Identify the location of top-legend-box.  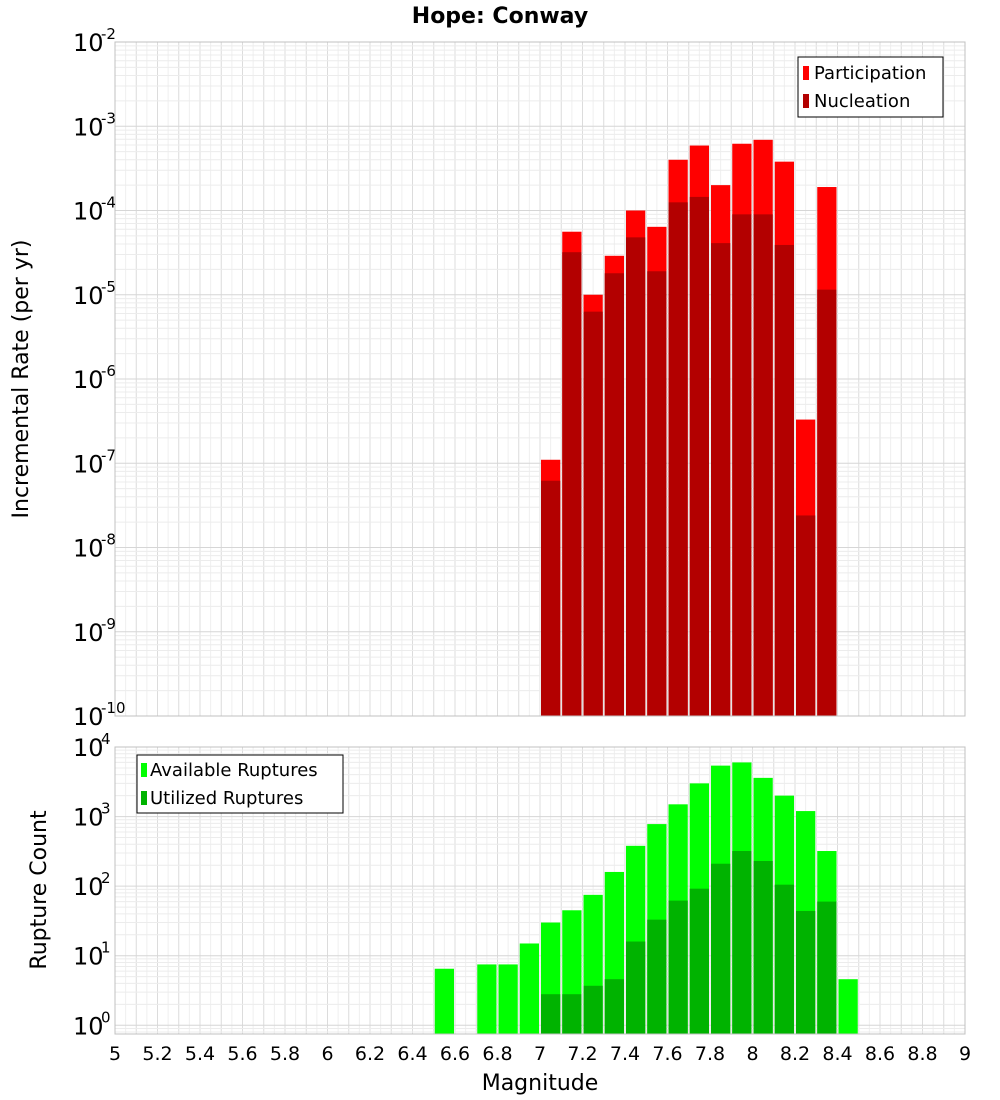
(870, 87).